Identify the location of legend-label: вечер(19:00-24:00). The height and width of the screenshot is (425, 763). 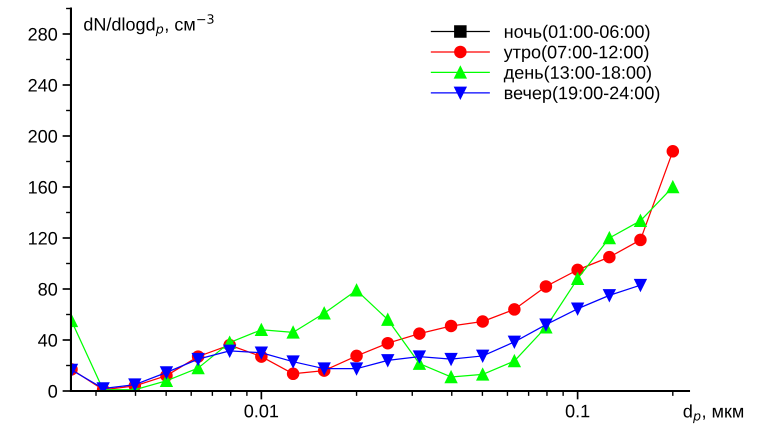
(582, 94).